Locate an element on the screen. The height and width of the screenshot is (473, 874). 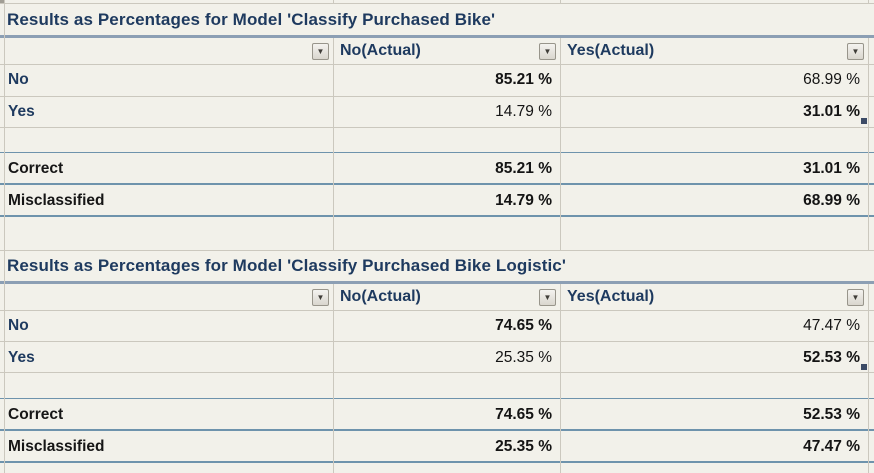
table1-misclassified-bottom-border is located at coordinates (437, 216).